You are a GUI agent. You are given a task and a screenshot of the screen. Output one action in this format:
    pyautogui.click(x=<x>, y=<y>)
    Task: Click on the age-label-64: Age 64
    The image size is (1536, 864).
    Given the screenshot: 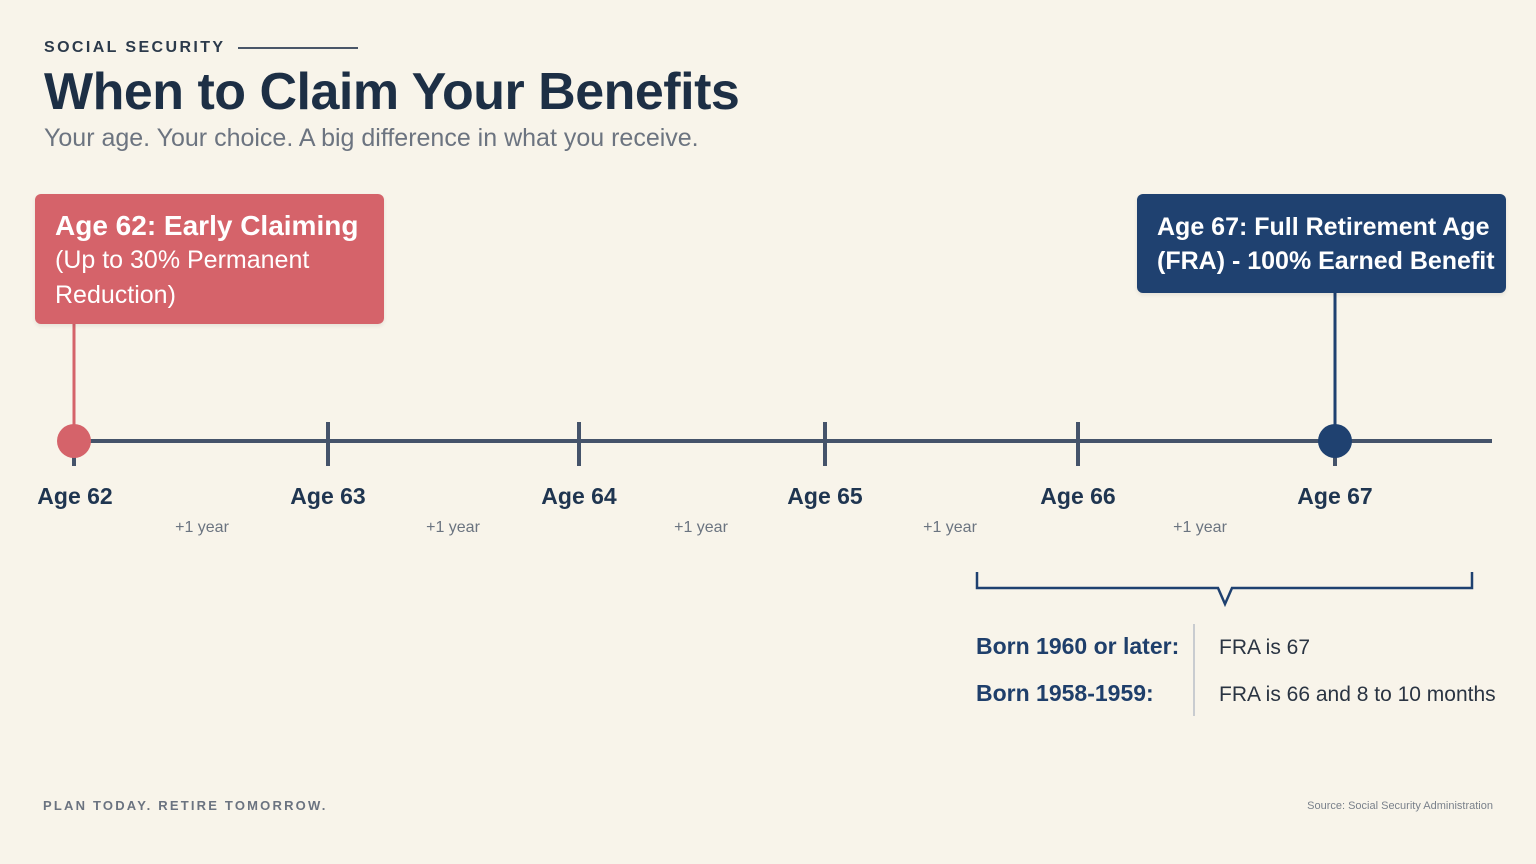 What is the action you would take?
    pyautogui.click(x=579, y=496)
    